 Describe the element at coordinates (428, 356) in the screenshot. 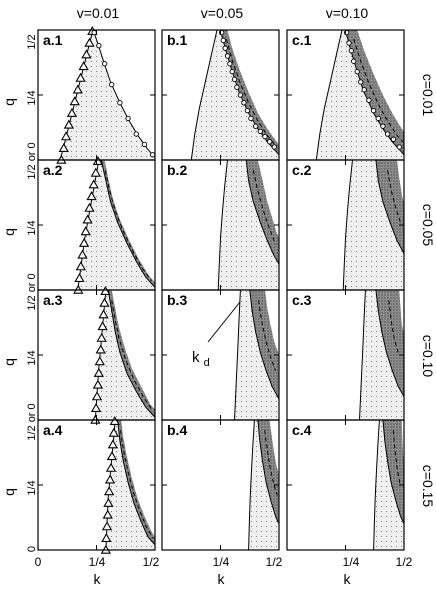

I see `row-label-c010: c=0.10` at that location.